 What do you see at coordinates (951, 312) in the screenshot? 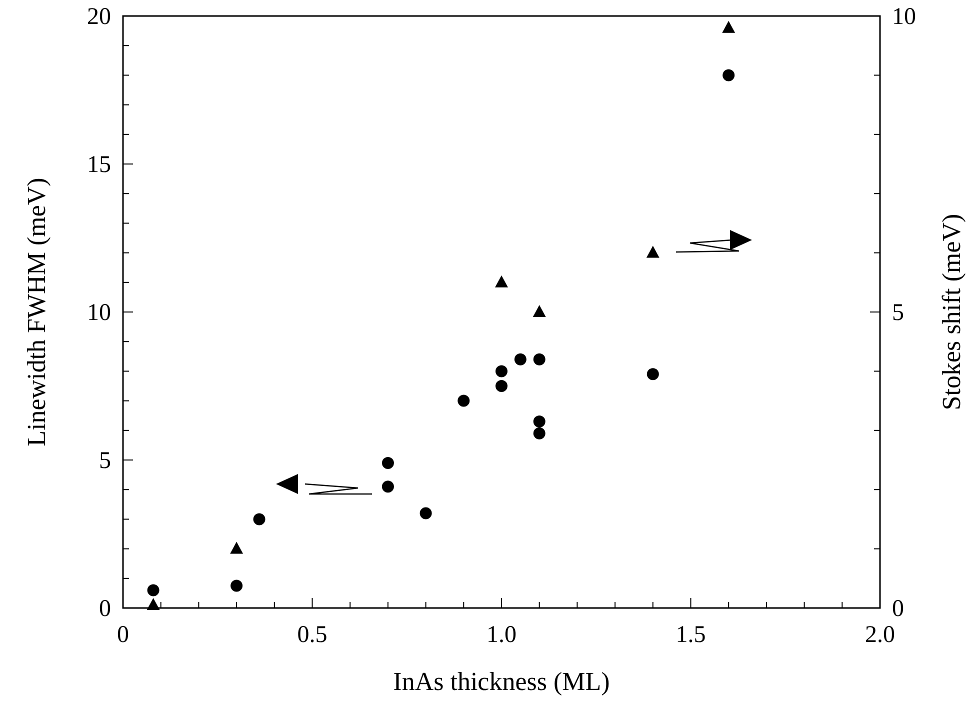
I see `y2-axis-title: Stokes shift (meV)` at bounding box center [951, 312].